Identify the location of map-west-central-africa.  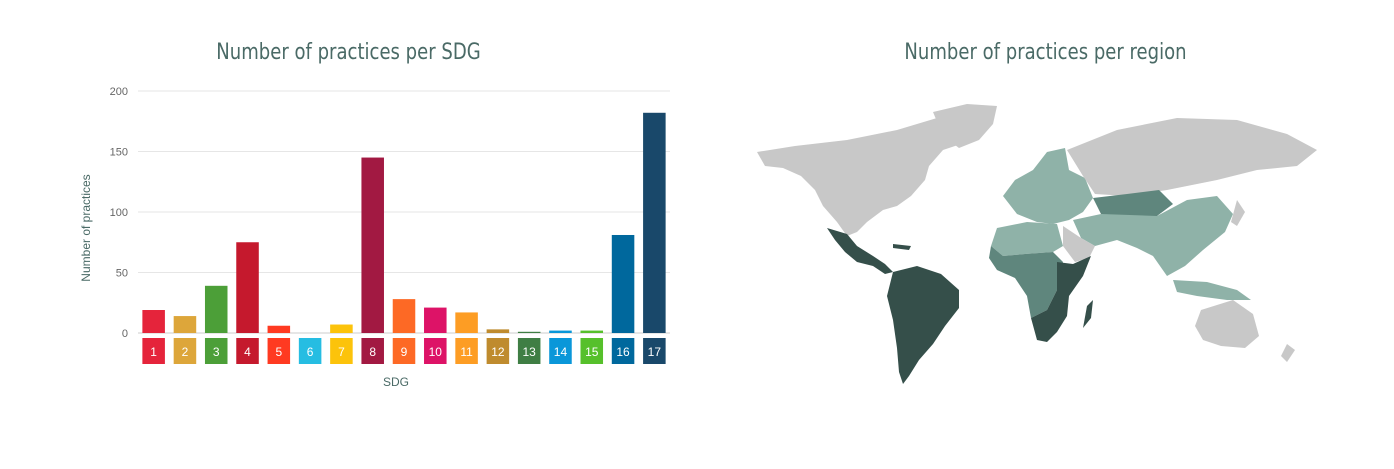
(1026, 282).